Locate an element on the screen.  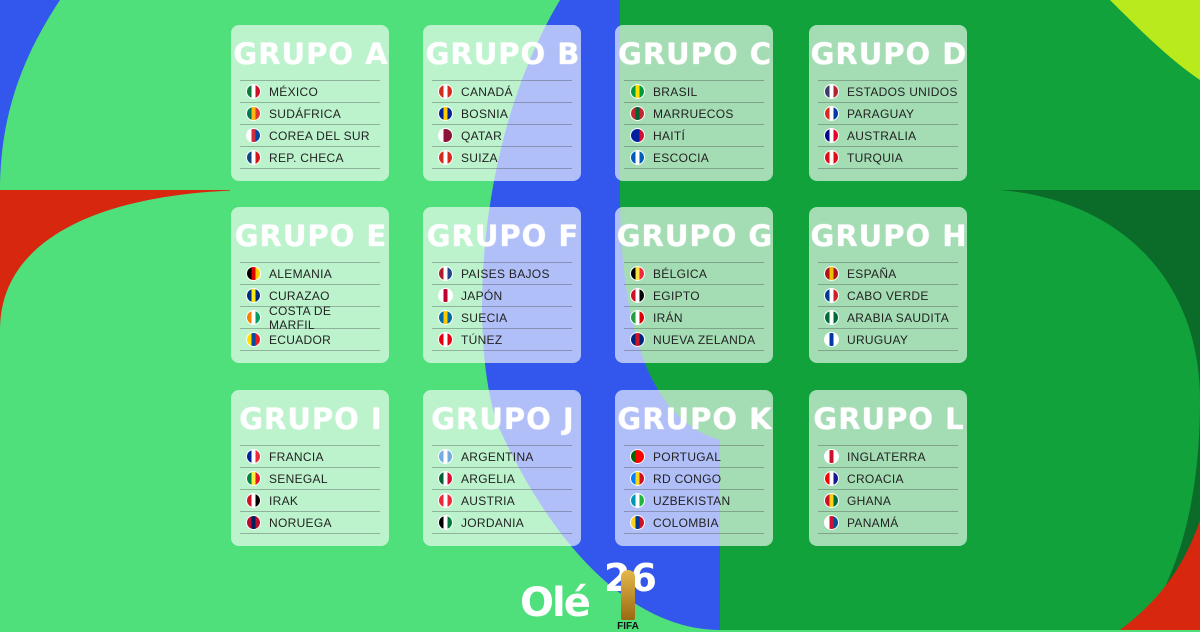
team-name: BRASIL is located at coordinates (675, 91).